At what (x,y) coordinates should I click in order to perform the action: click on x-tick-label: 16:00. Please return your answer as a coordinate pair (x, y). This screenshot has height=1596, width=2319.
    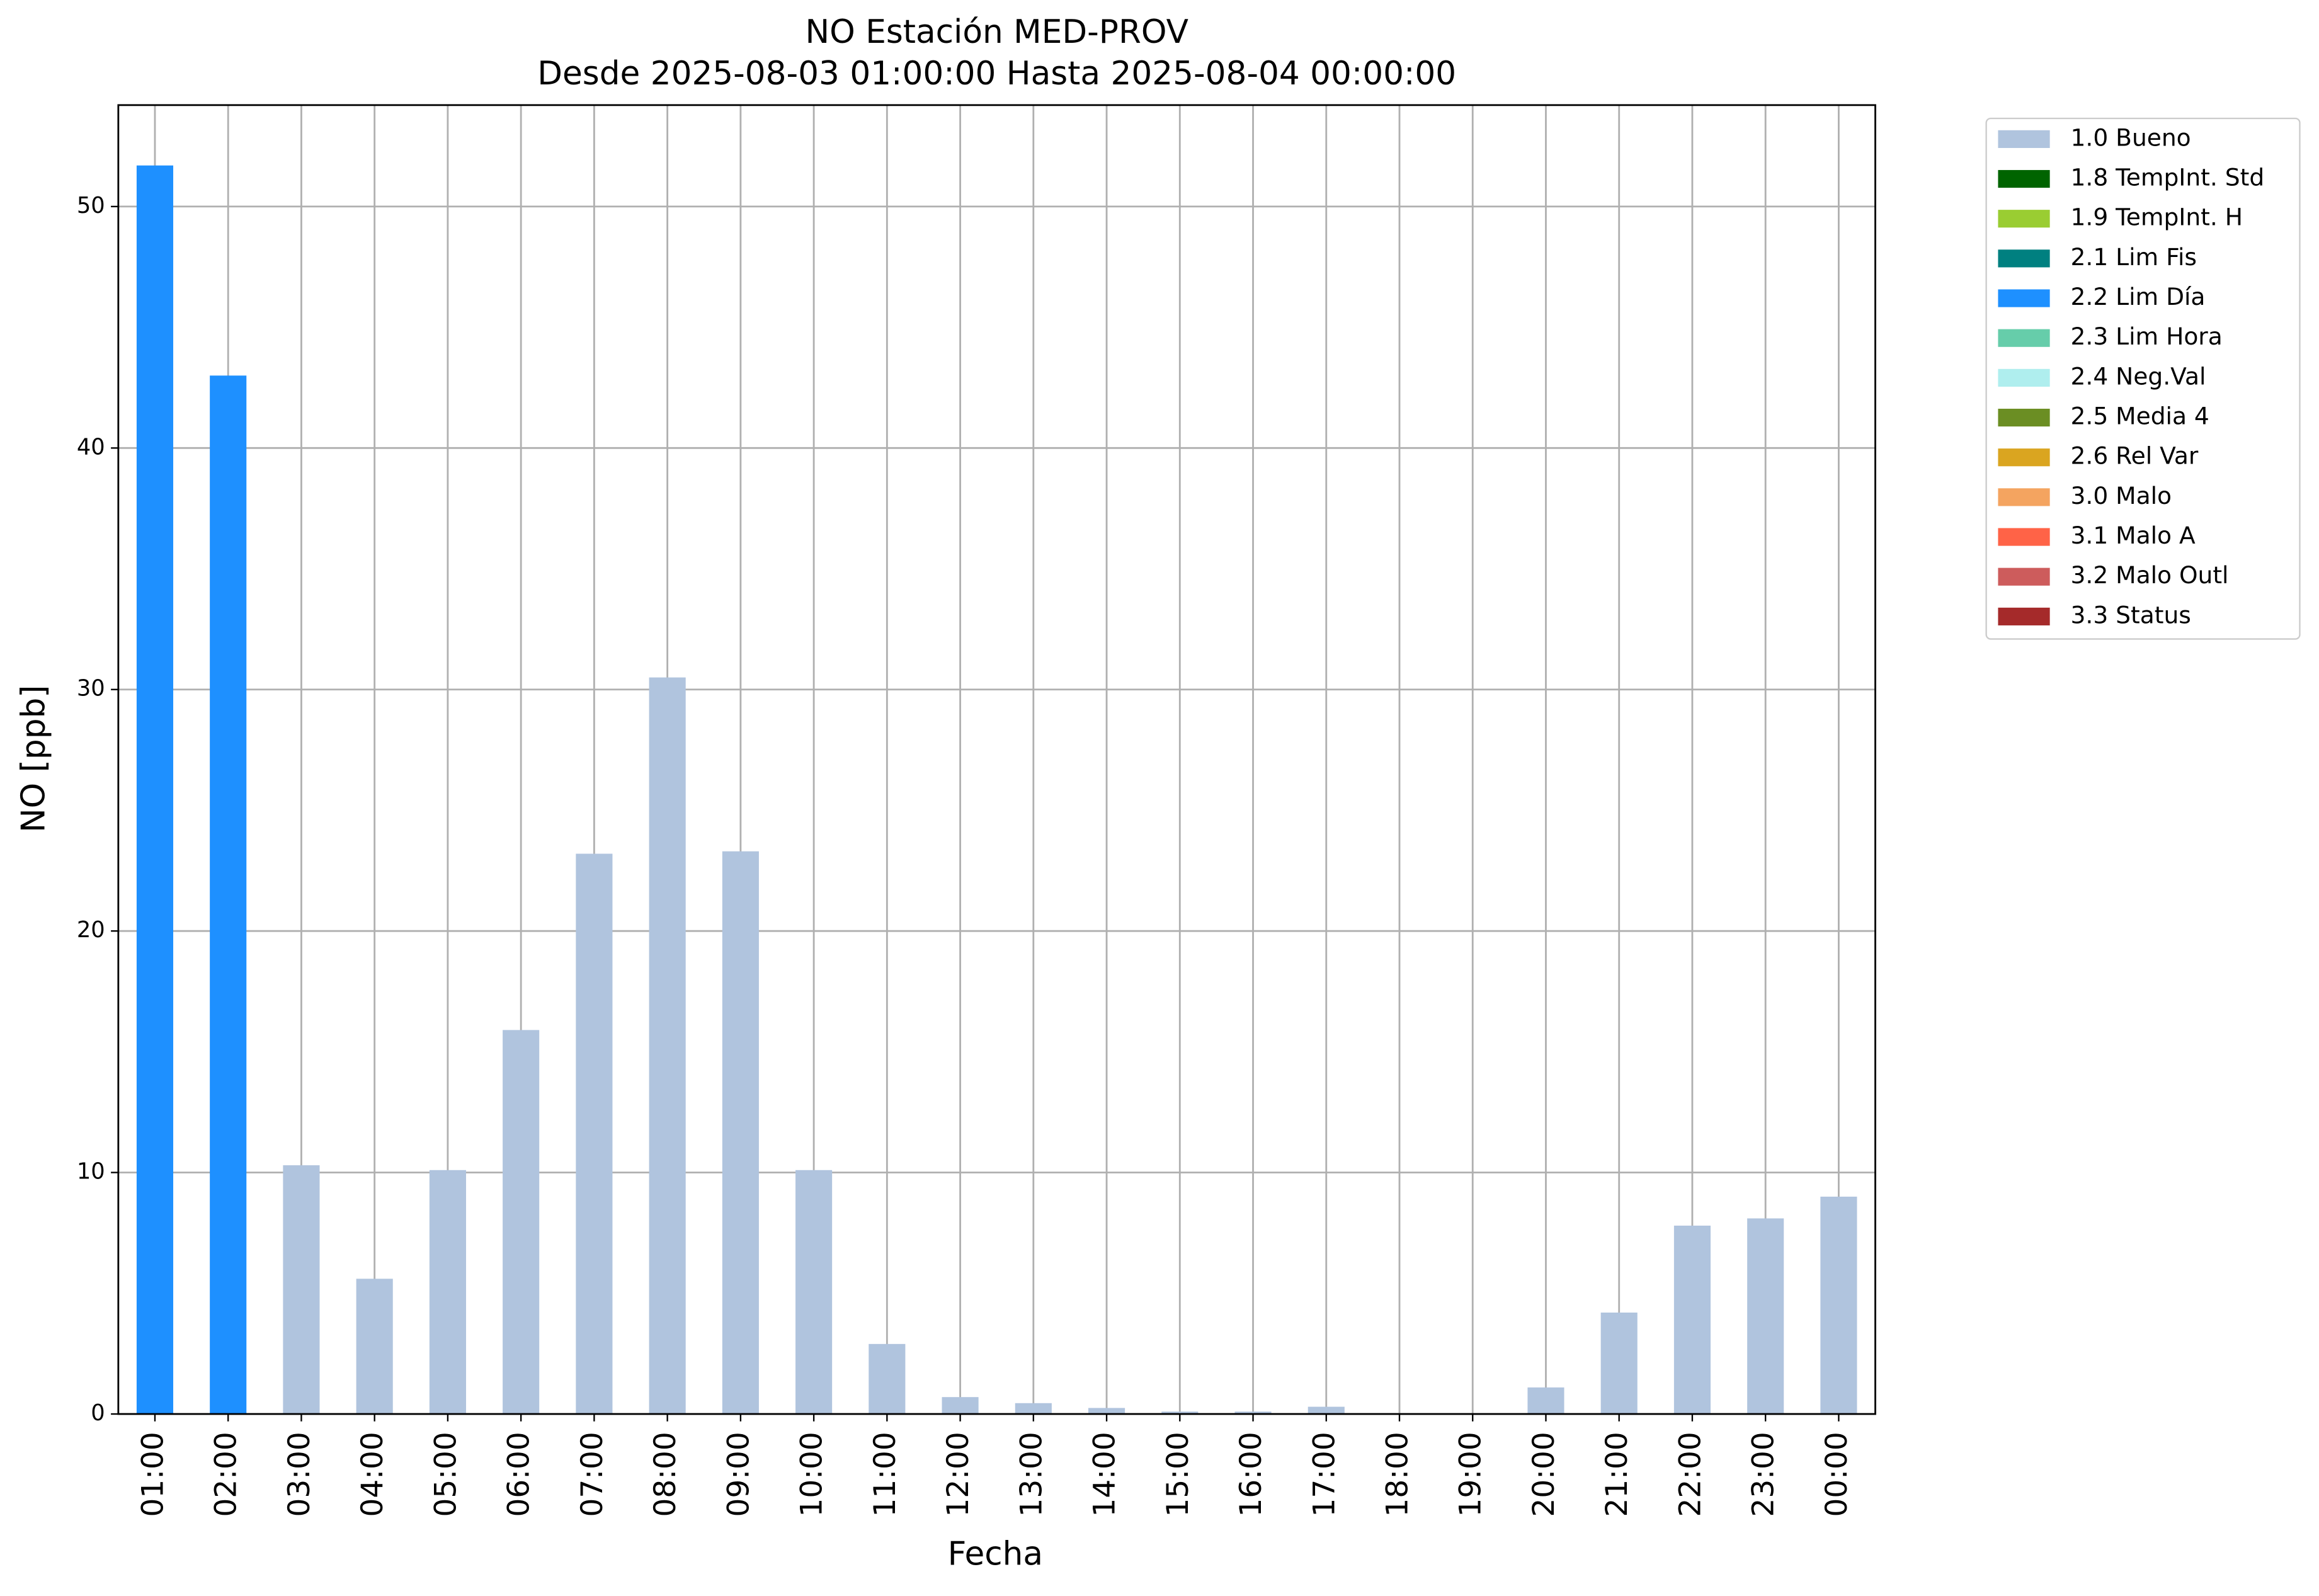
    Looking at the image, I should click on (1251, 1474).